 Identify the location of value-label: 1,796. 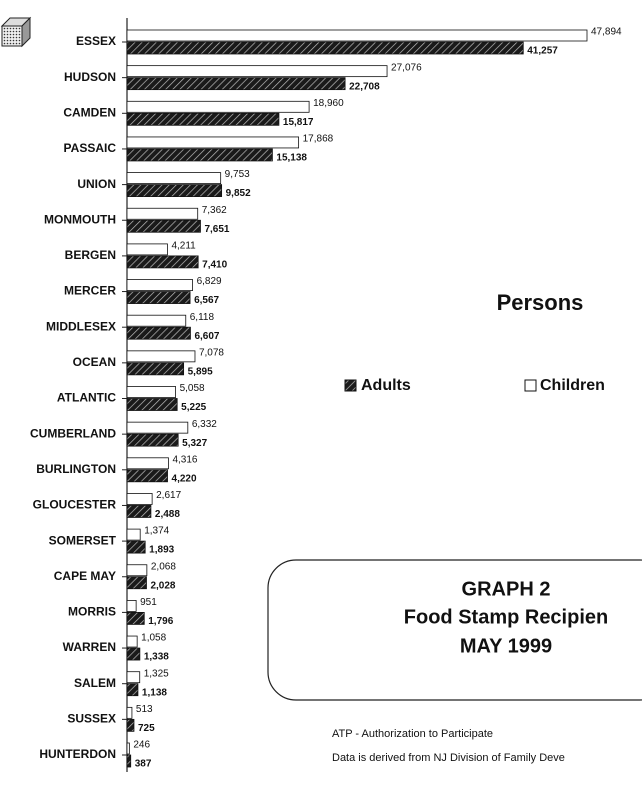
(160, 621).